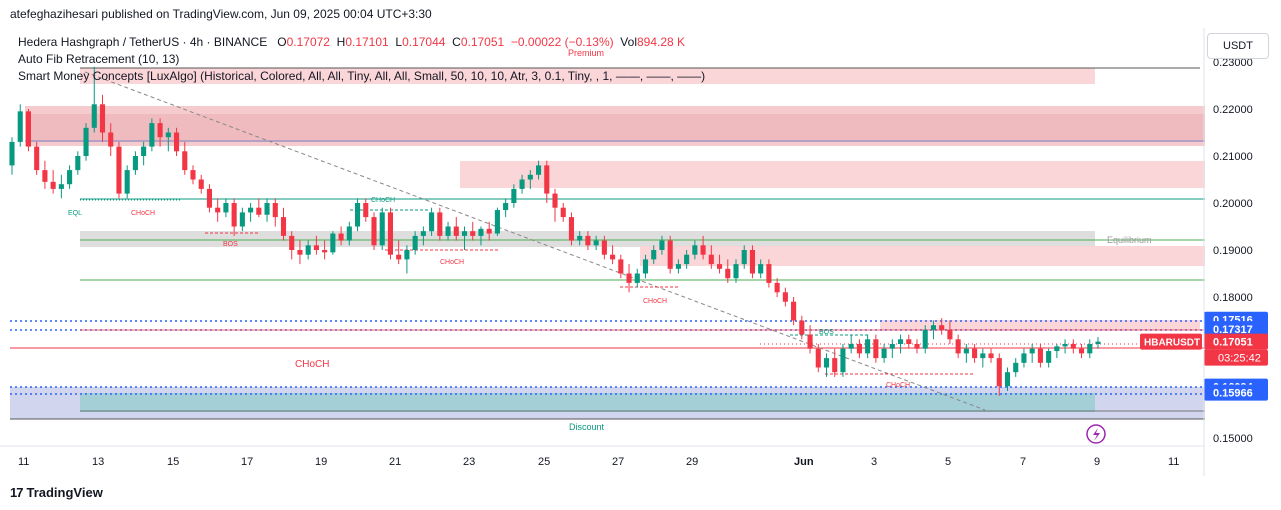 The image size is (1281, 510). Describe the element at coordinates (1233, 63) in the screenshot. I see `y-tick-label: 0.23000` at that location.